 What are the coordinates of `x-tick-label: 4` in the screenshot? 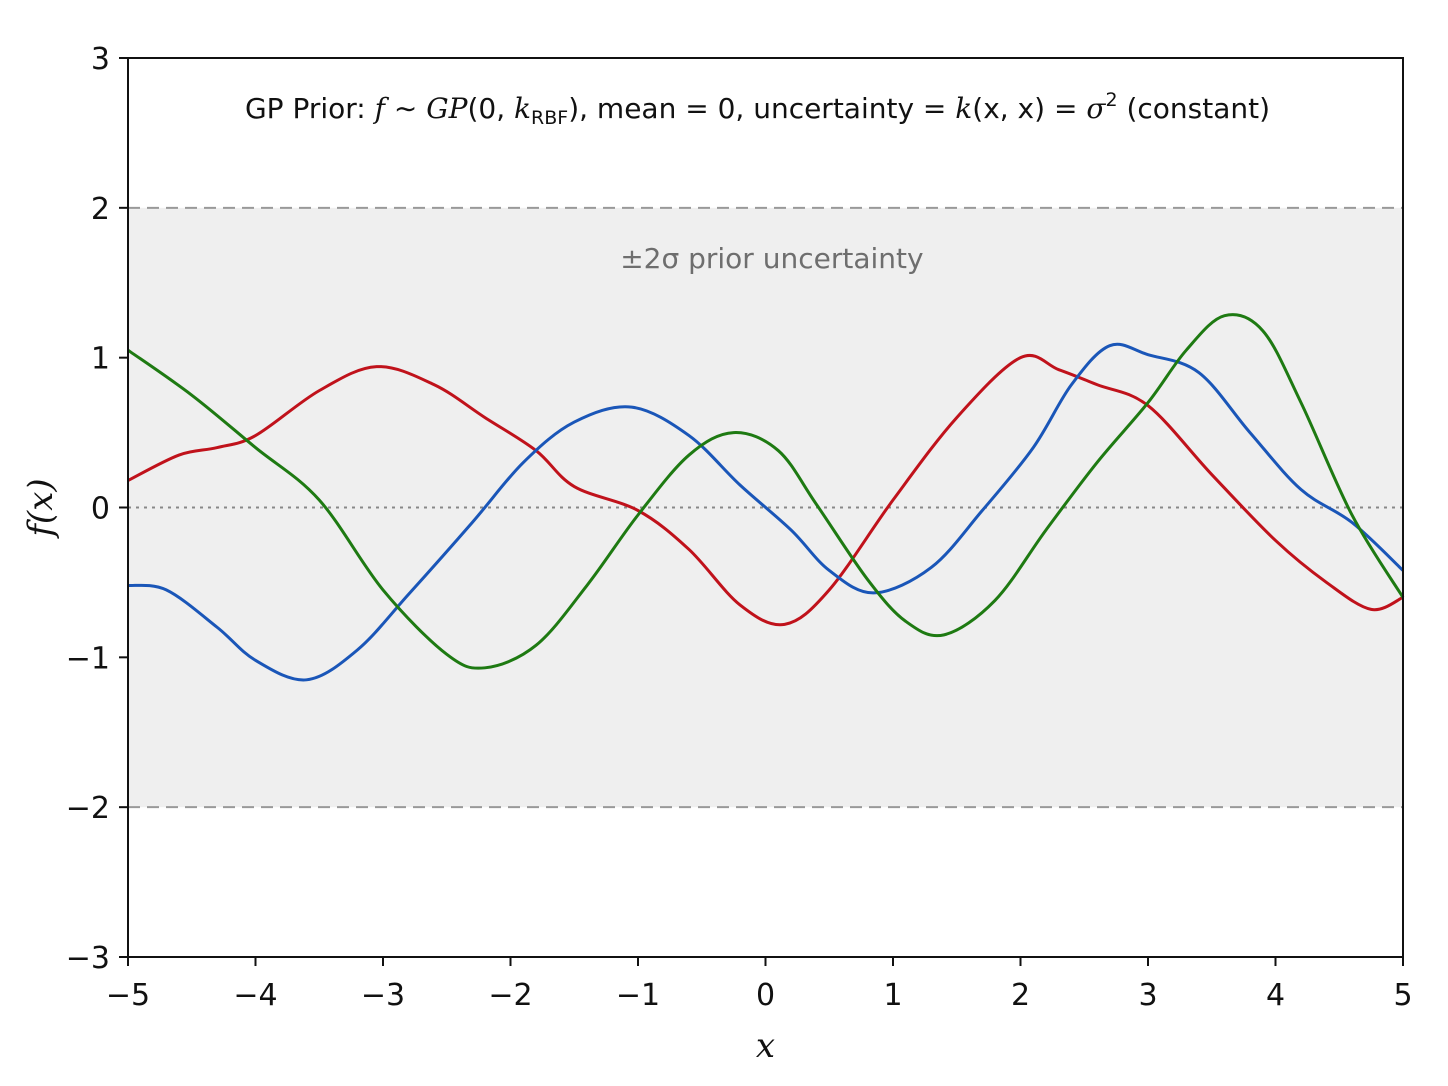 It's located at (1275, 995).